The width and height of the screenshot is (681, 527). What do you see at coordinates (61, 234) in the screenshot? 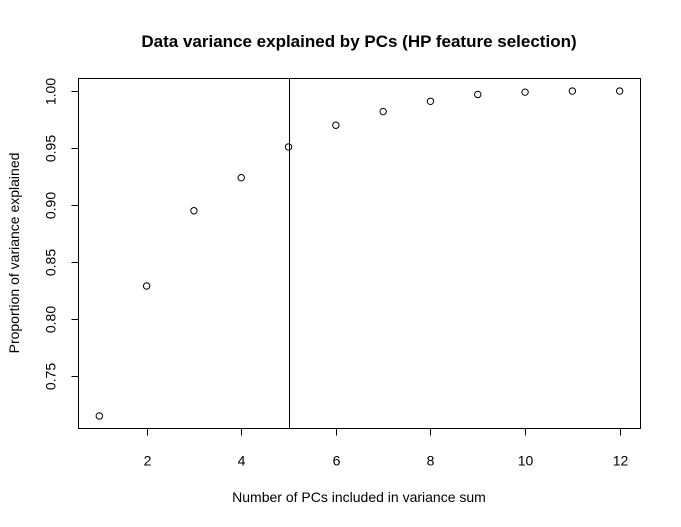
I see `y-axis: 0.75 0.80 0.85 0.90 0.95 1.00` at bounding box center [61, 234].